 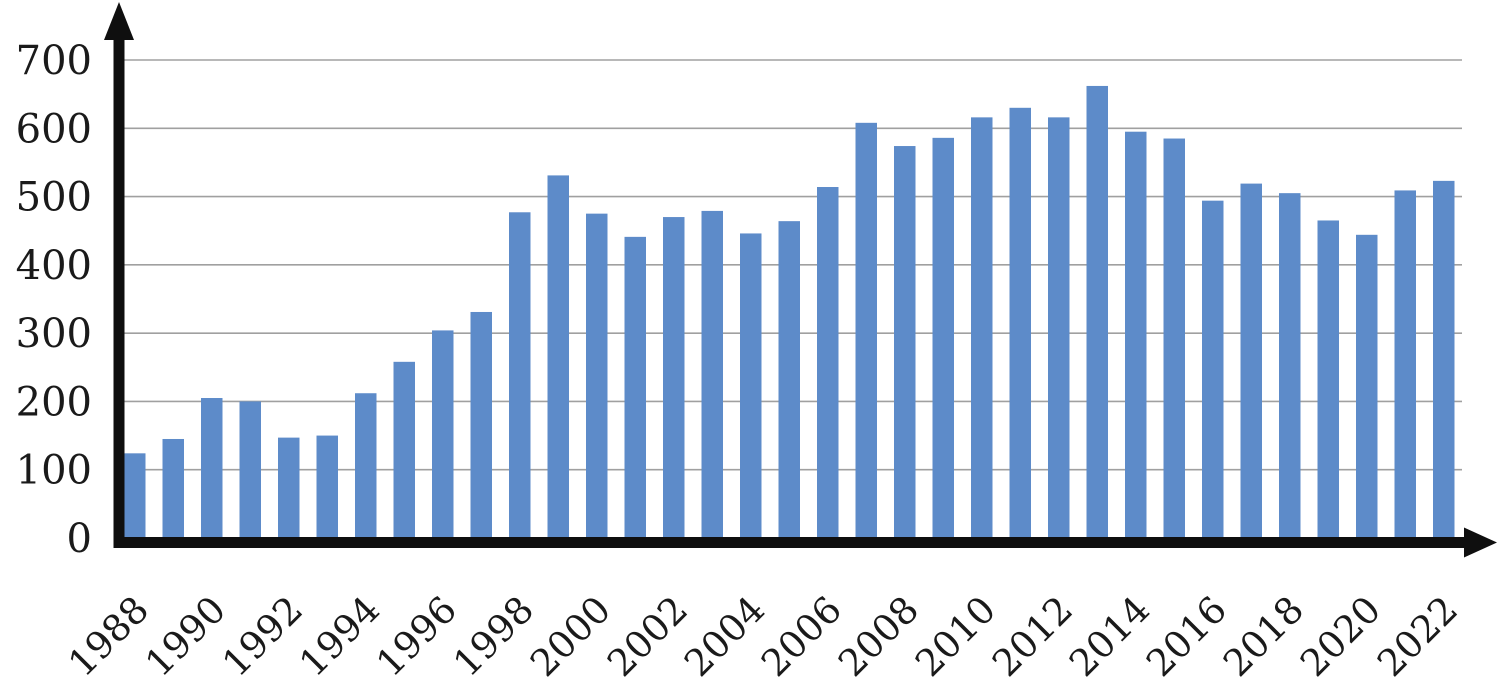 What do you see at coordinates (327, 486) in the screenshot?
I see `bar-1993` at bounding box center [327, 486].